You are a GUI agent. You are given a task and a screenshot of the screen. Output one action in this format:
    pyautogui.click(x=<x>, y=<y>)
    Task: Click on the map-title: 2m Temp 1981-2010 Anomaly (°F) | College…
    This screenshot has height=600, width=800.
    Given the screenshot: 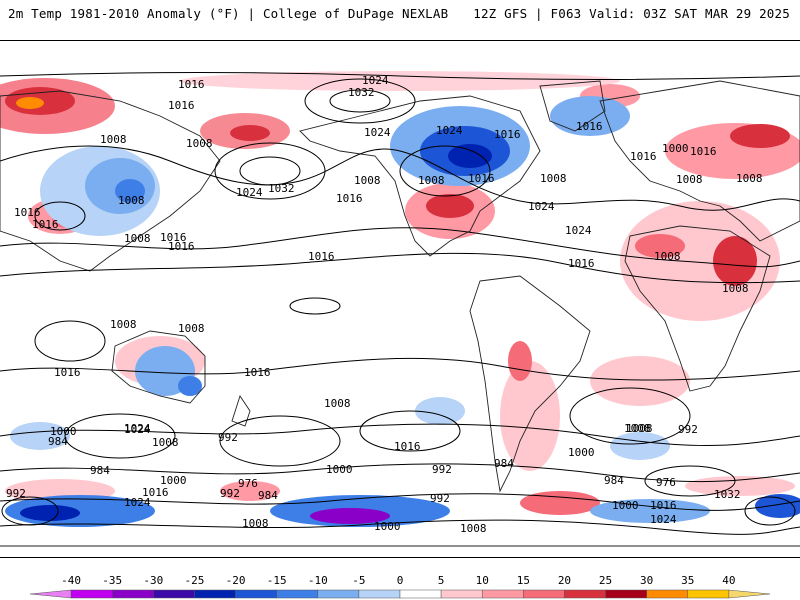 What is the action you would take?
    pyautogui.click(x=228, y=13)
    